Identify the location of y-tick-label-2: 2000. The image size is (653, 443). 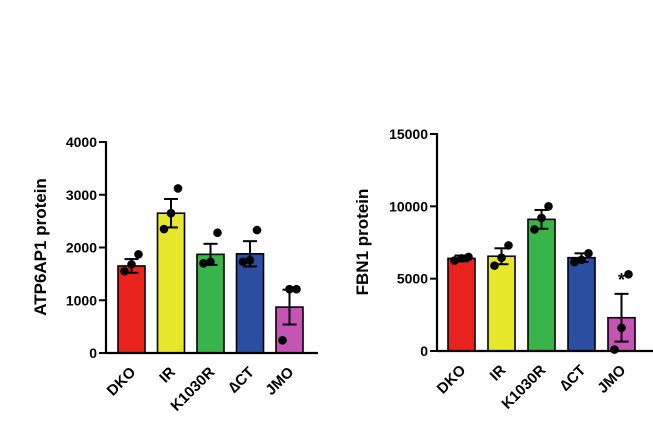
(81, 248).